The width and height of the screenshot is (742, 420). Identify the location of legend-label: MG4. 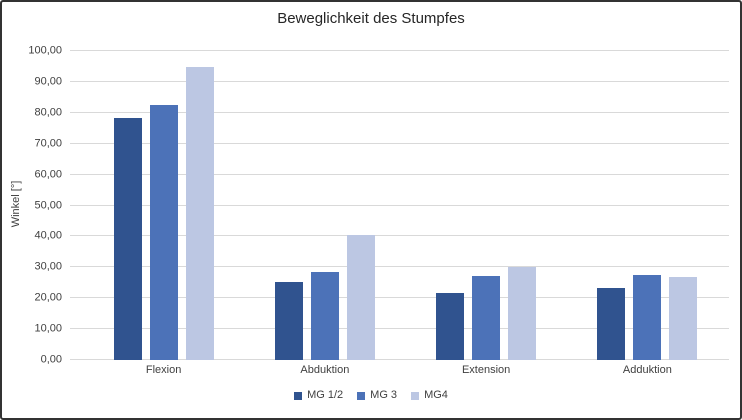
(436, 395).